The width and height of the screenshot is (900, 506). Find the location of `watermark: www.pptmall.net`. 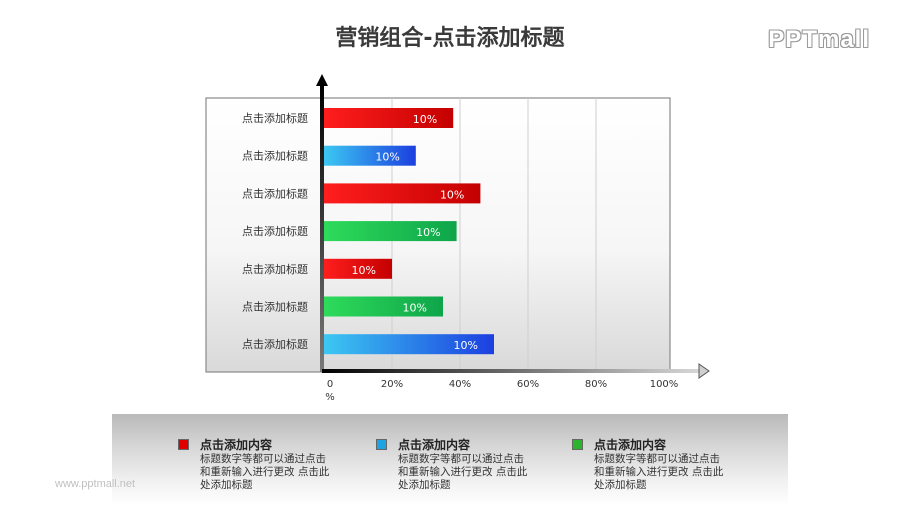

watermark: www.pptmall.net is located at coordinates (95, 484).